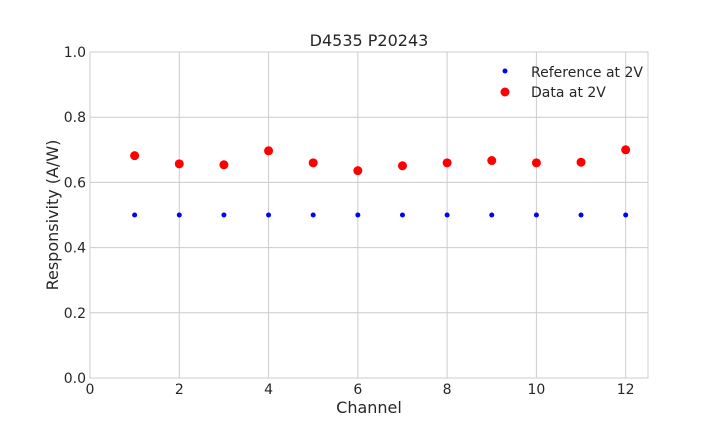  What do you see at coordinates (626, 150) in the screenshot?
I see `data-point-ch12` at bounding box center [626, 150].